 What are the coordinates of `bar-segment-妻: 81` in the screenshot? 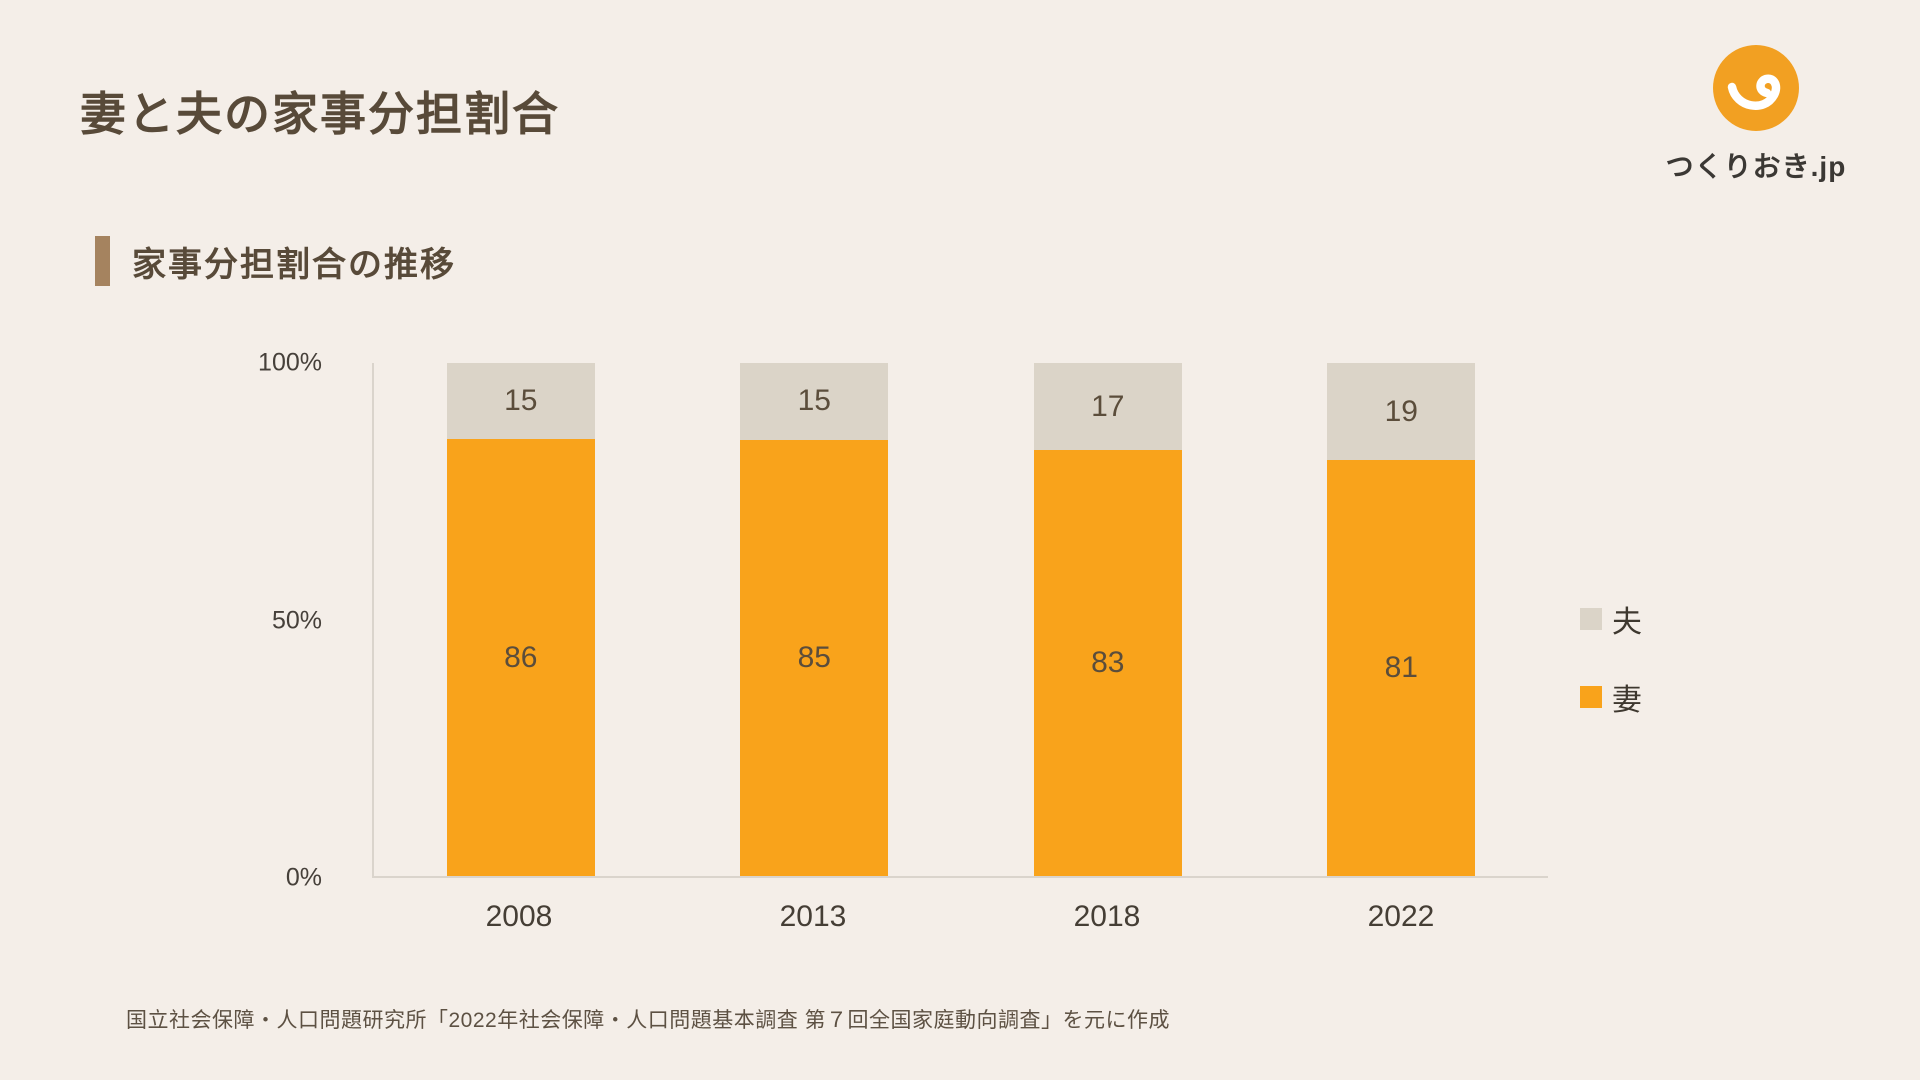 It's located at (1401, 668).